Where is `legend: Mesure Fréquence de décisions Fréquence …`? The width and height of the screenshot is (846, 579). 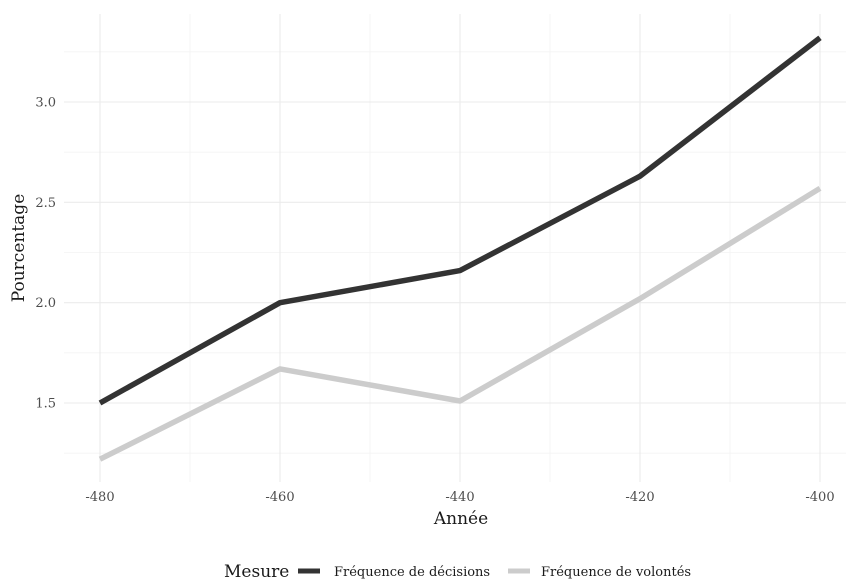
legend: Mesure Fréquence de décisions Fréquence … is located at coordinates (457, 570).